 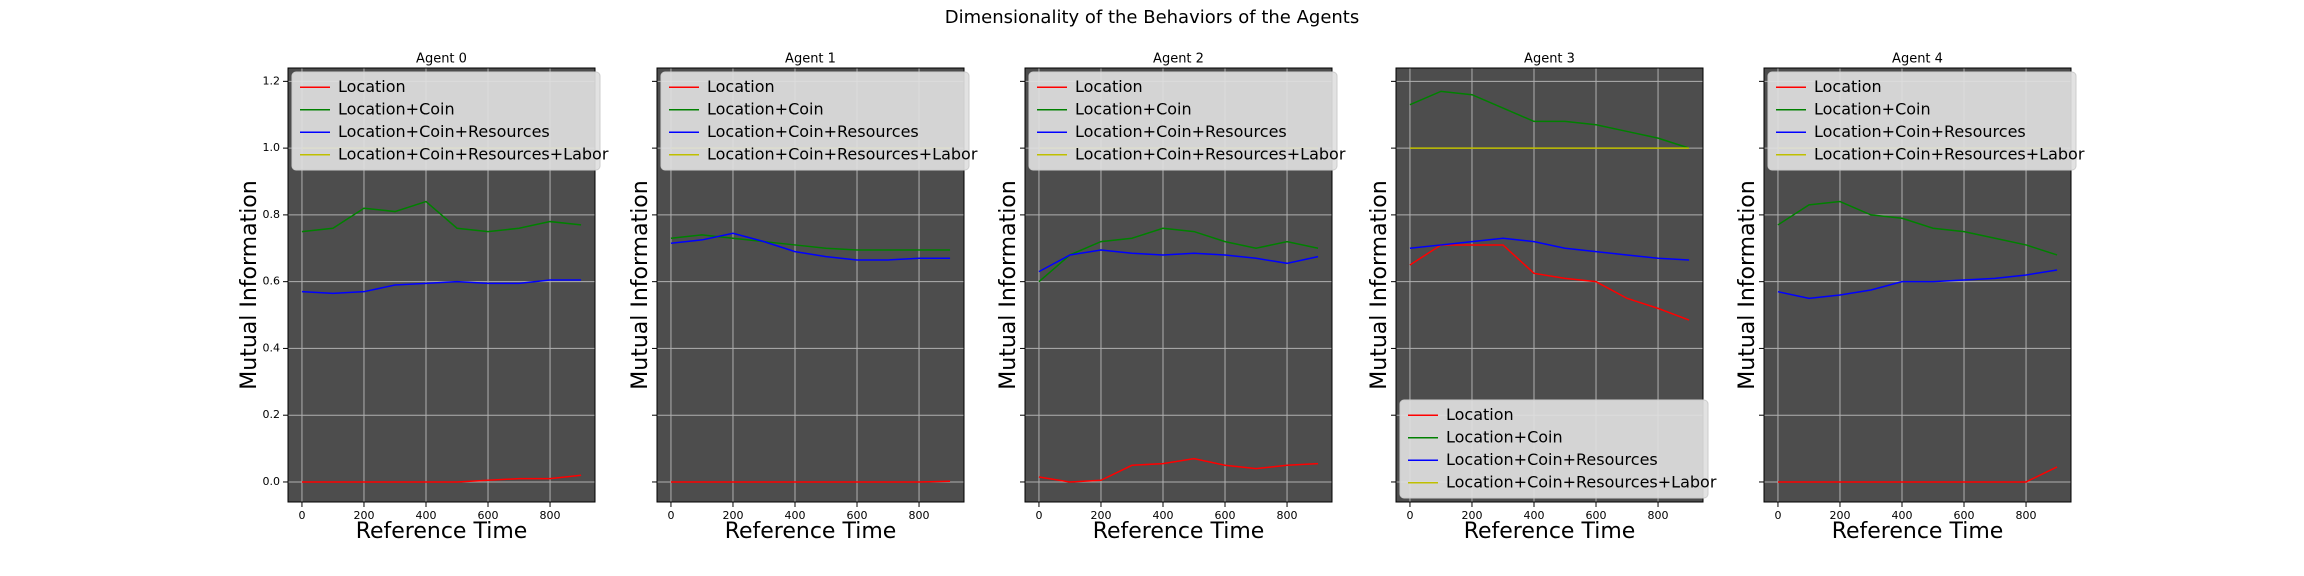 What do you see at coordinates (272, 147) in the screenshot?
I see `y-tick-label: 1.0` at bounding box center [272, 147].